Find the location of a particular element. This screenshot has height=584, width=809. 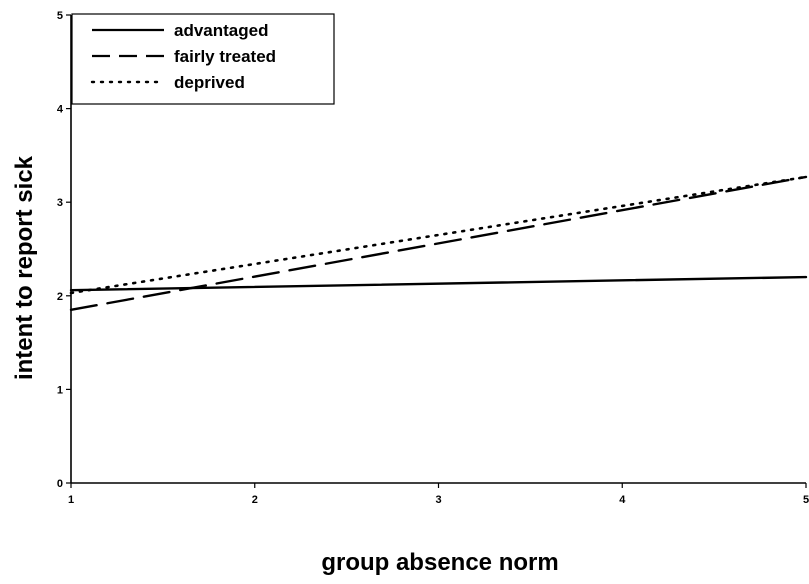

x-tick-label: 3 is located at coordinates (438, 500).